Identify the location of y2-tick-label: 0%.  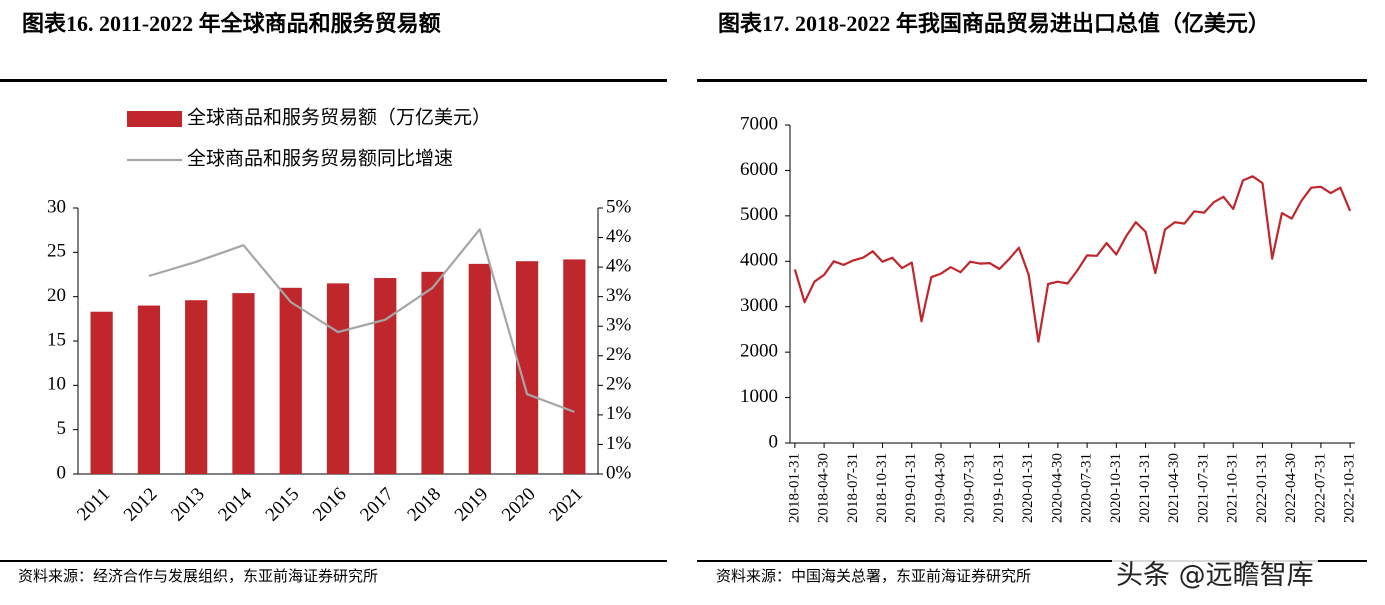
(619, 472).